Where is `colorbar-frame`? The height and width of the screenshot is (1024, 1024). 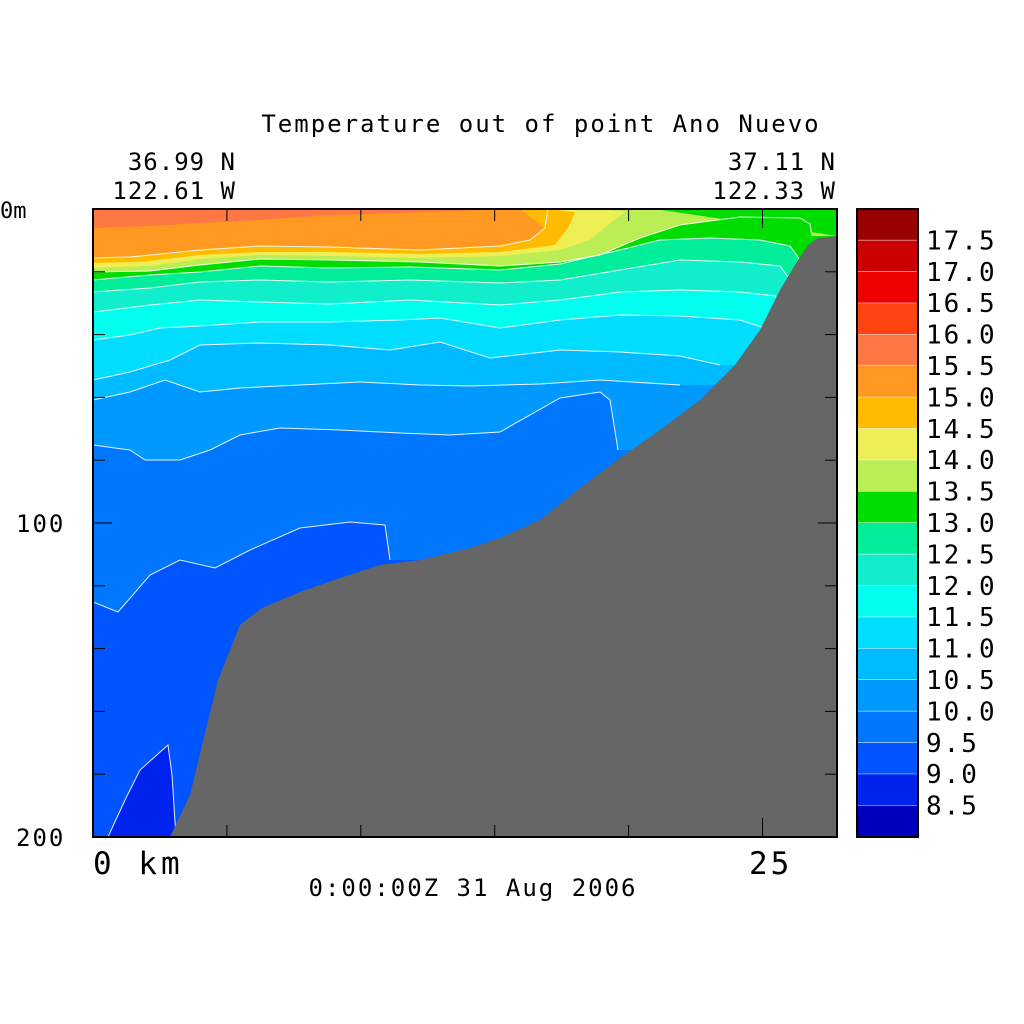 colorbar-frame is located at coordinates (887, 523).